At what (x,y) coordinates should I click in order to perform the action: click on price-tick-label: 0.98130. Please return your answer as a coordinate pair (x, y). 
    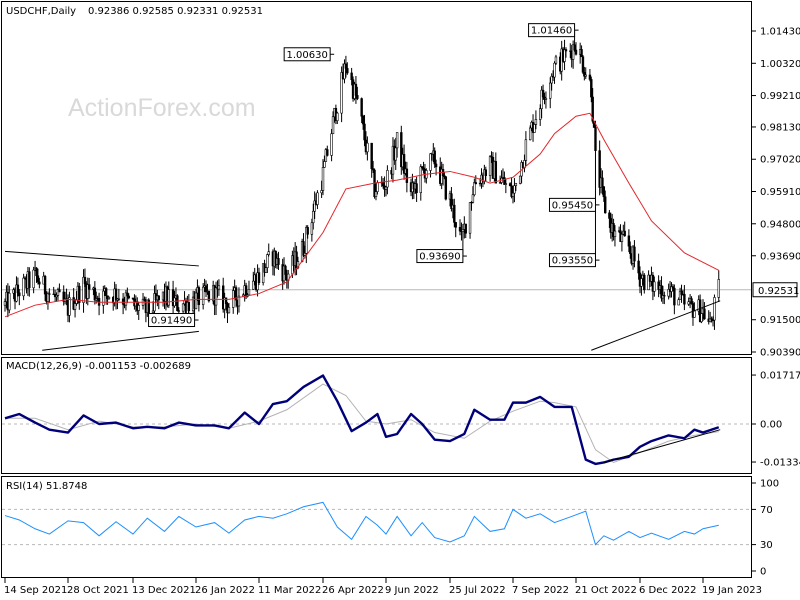
    Looking at the image, I should click on (780, 127).